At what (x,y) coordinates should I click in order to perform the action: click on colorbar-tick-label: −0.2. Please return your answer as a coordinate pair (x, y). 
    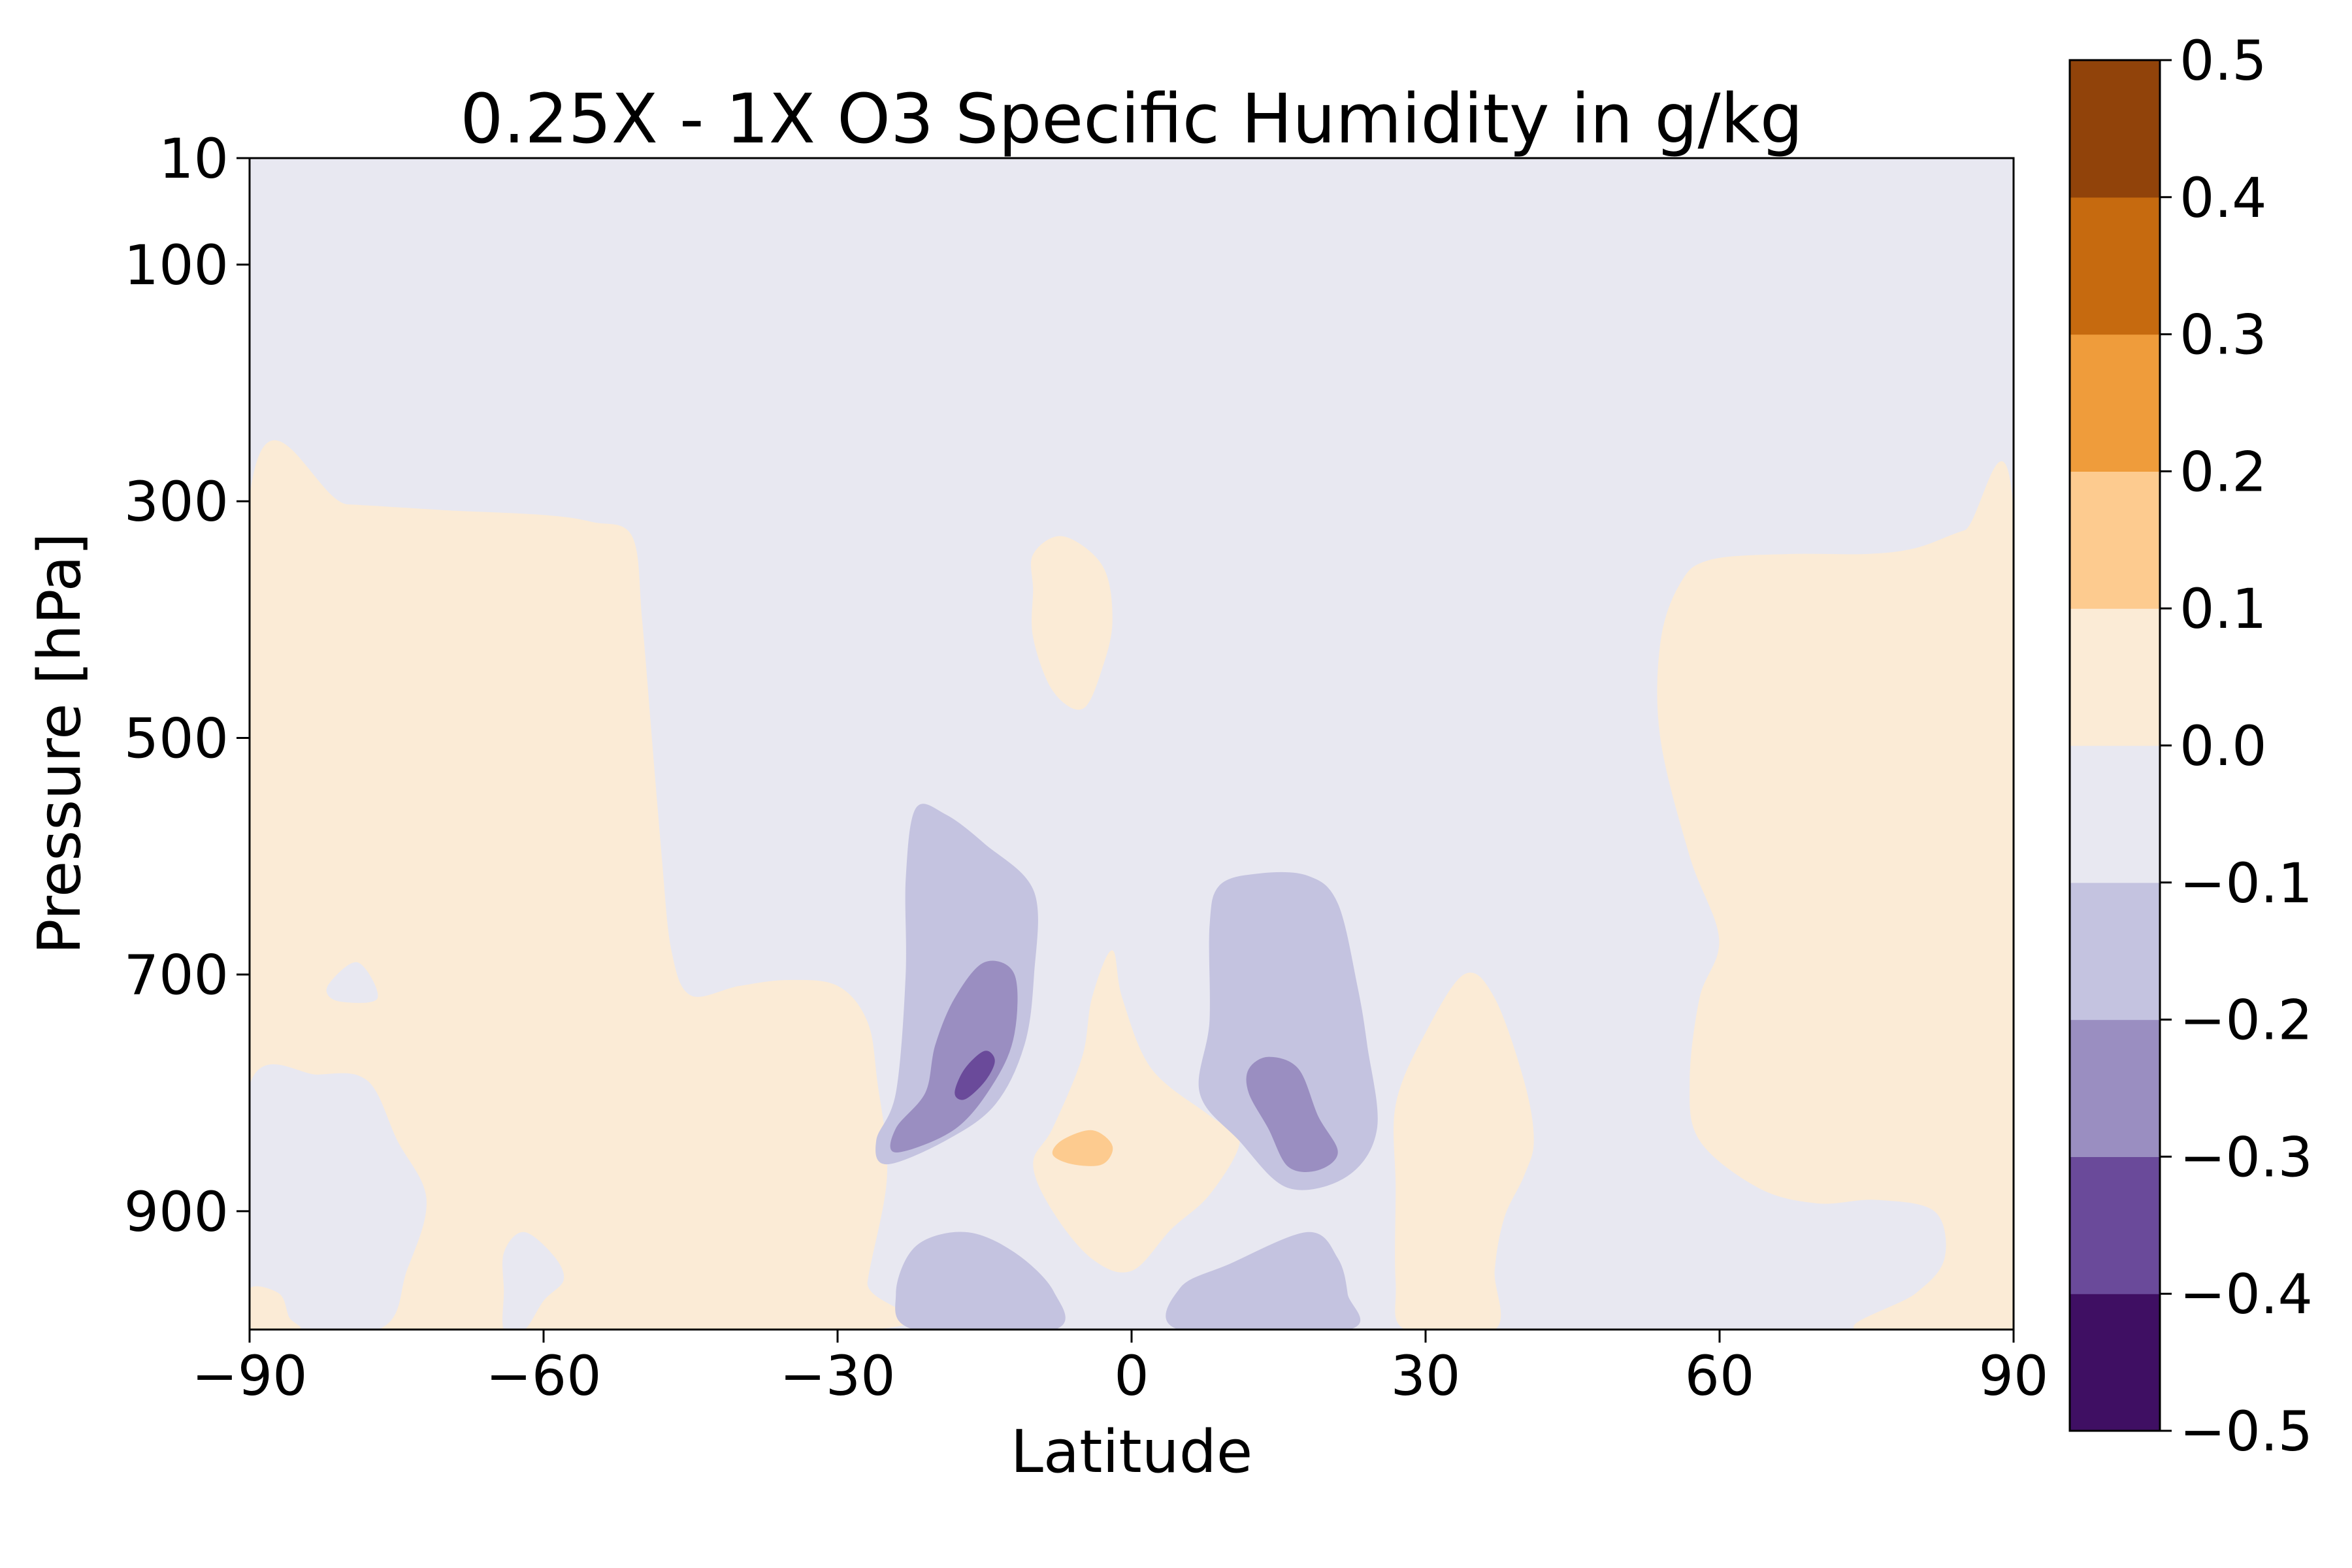
    Looking at the image, I should click on (2246, 1020).